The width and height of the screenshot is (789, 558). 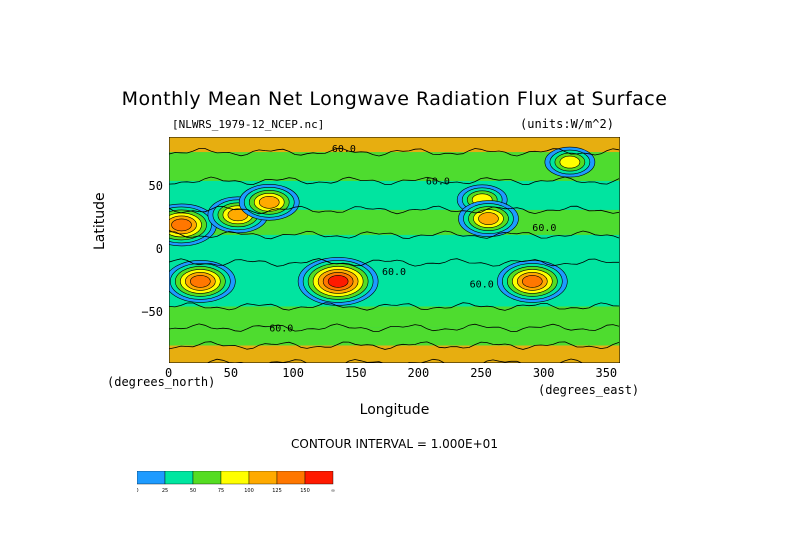 What do you see at coordinates (155, 186) in the screenshot?
I see `y-tick-label: 50` at bounding box center [155, 186].